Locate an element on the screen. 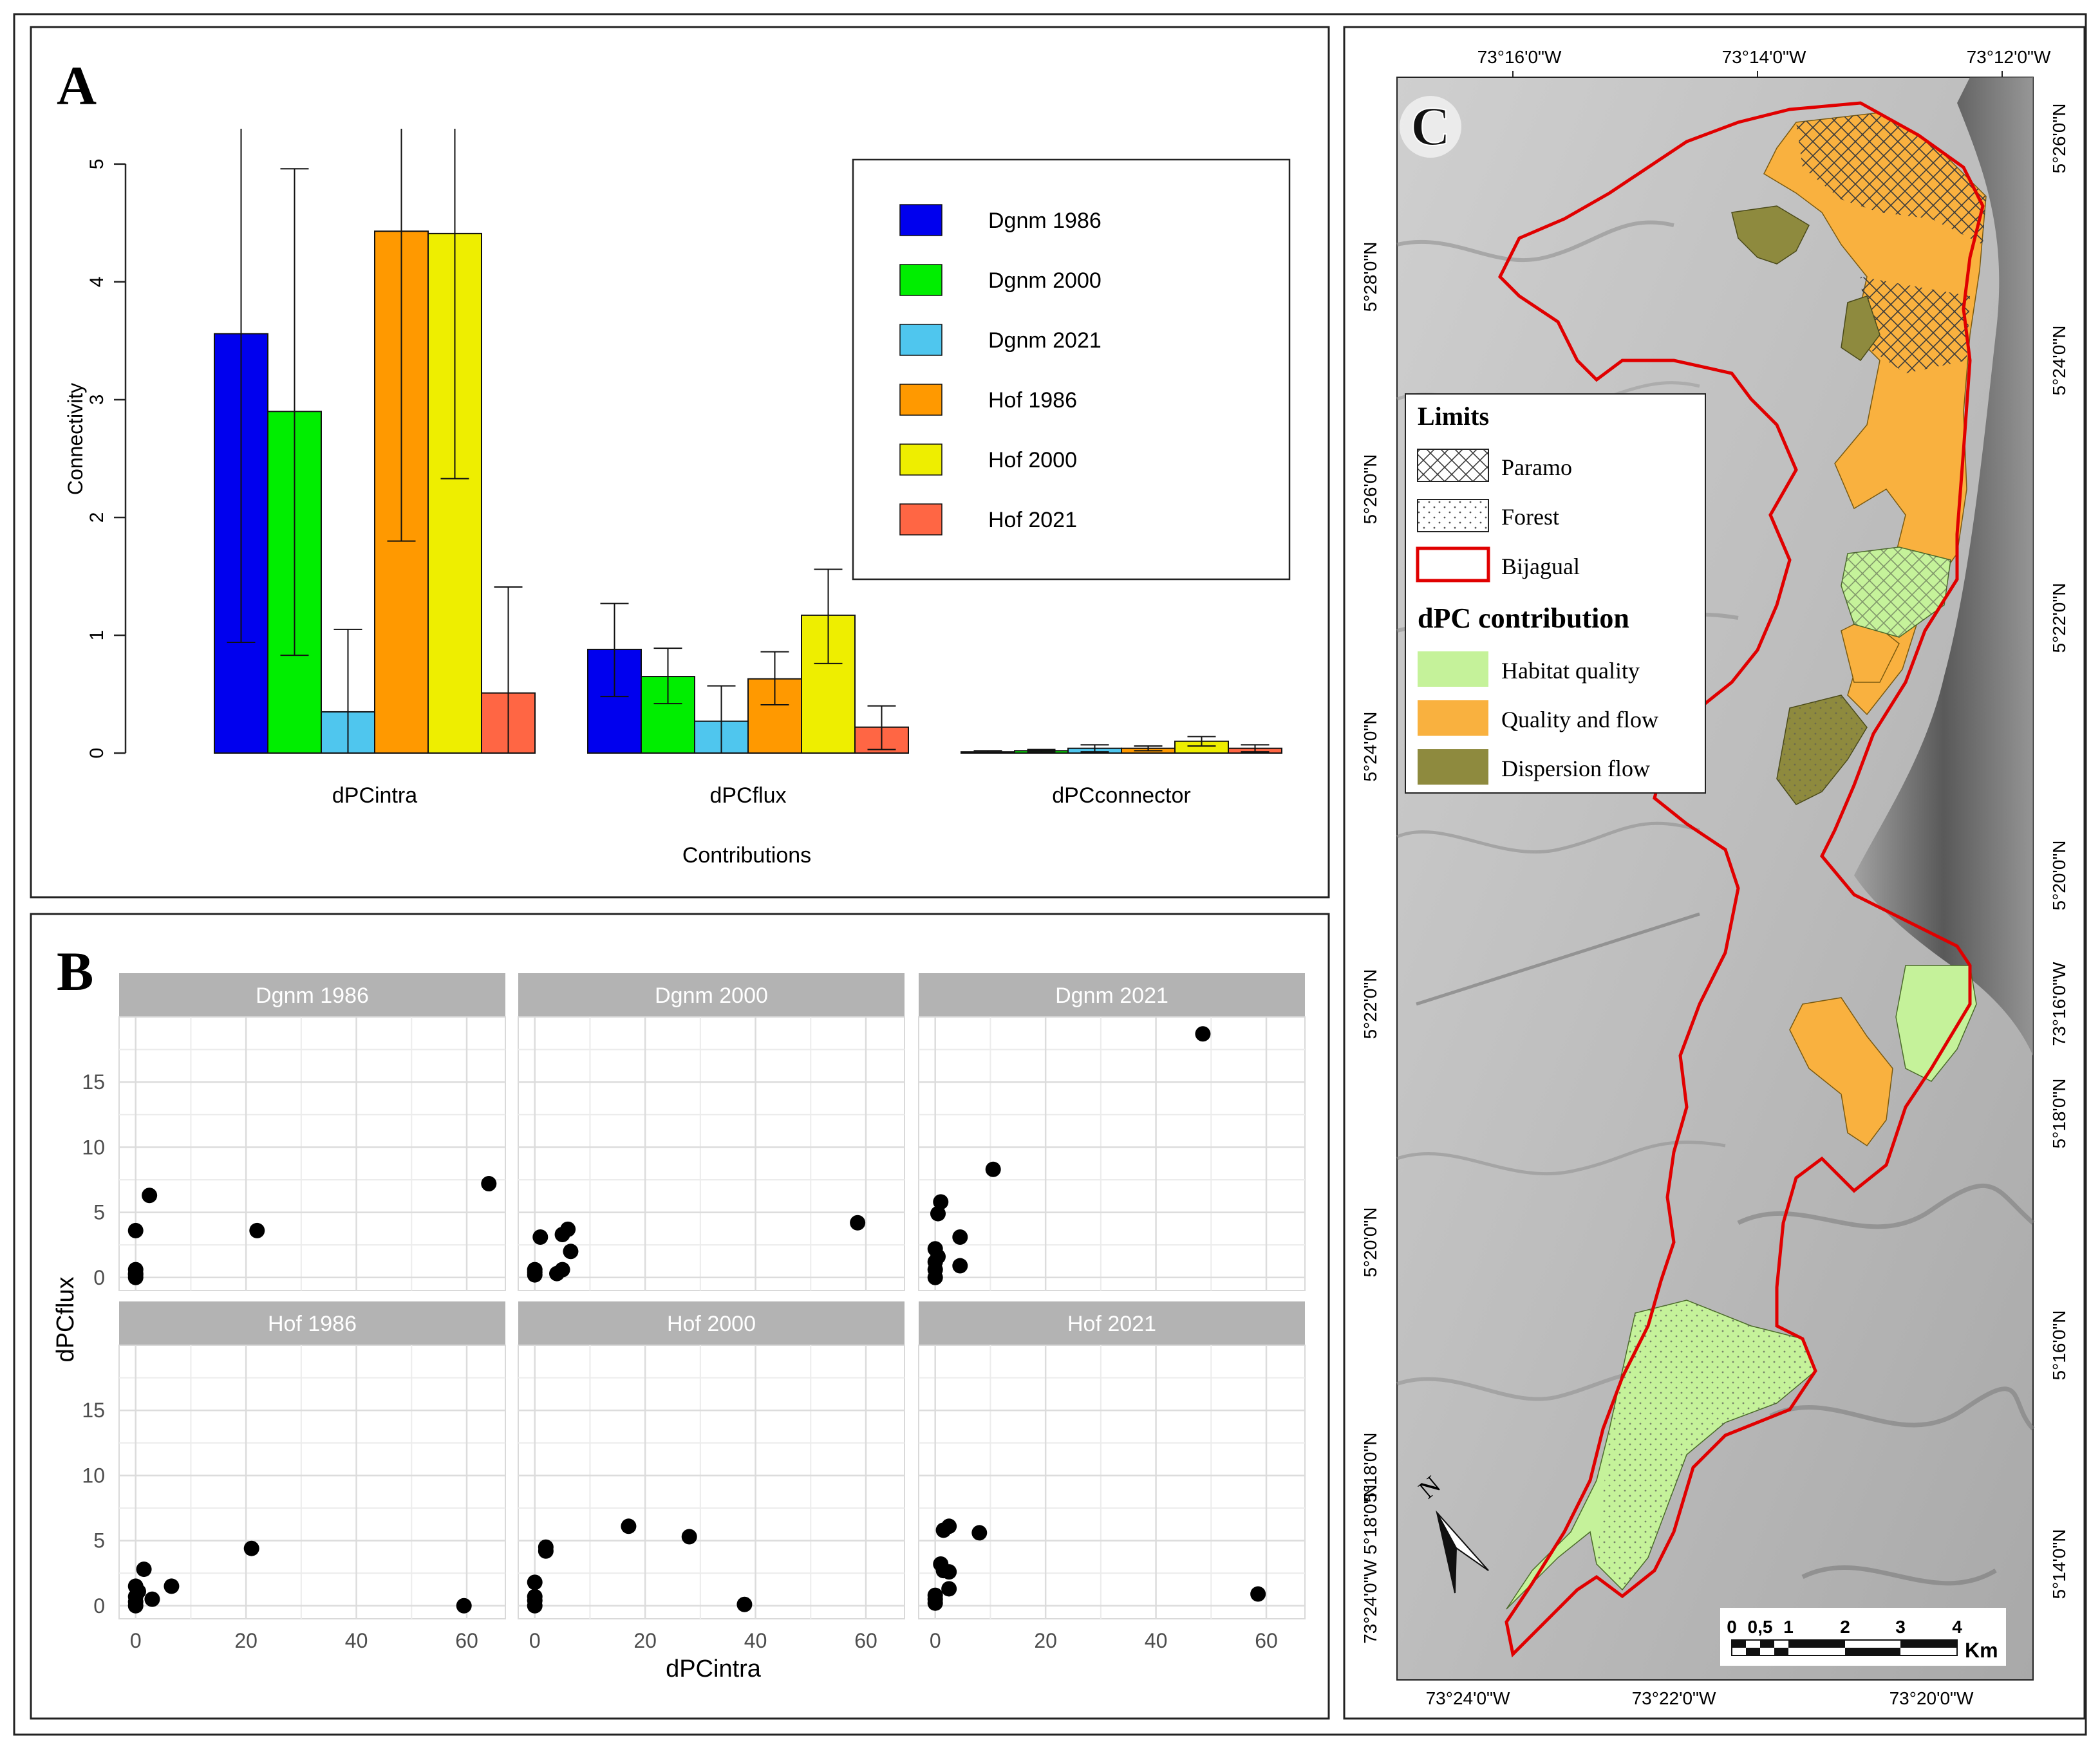 This screenshot has height=1752, width=2100. quality-and-flow-swatch is located at coordinates (1453, 718).